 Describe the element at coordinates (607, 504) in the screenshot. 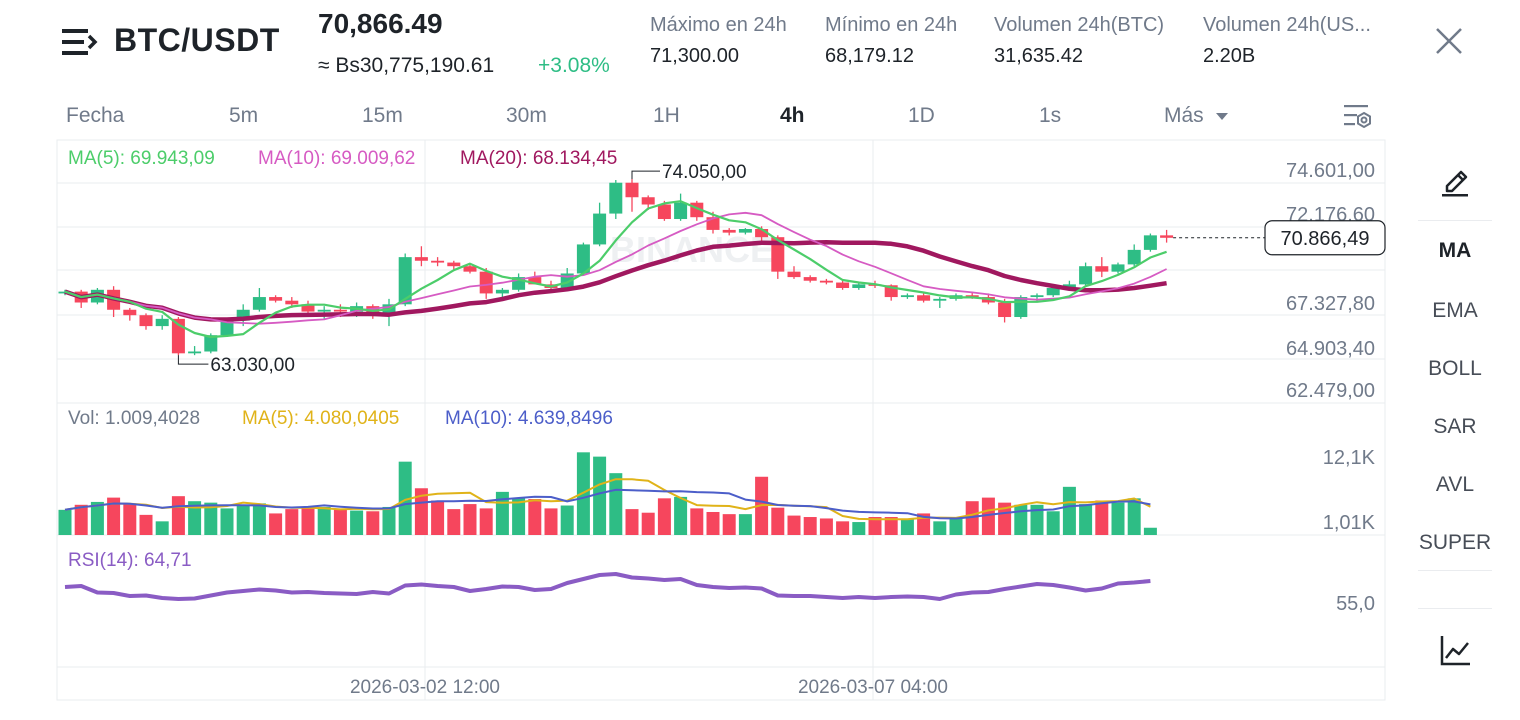

I see `volume-ma10-line` at that location.